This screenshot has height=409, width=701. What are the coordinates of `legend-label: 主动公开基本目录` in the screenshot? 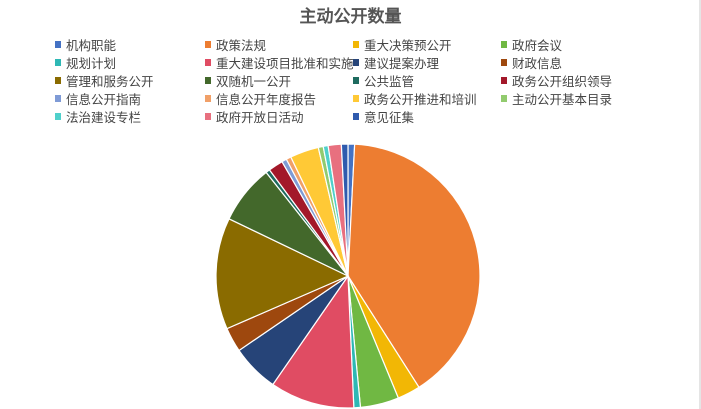 It's located at (562, 99).